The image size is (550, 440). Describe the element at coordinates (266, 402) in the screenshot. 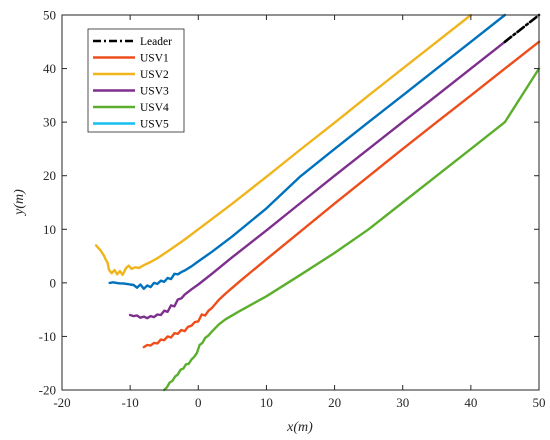

I see `x-tick-label: 10` at that location.